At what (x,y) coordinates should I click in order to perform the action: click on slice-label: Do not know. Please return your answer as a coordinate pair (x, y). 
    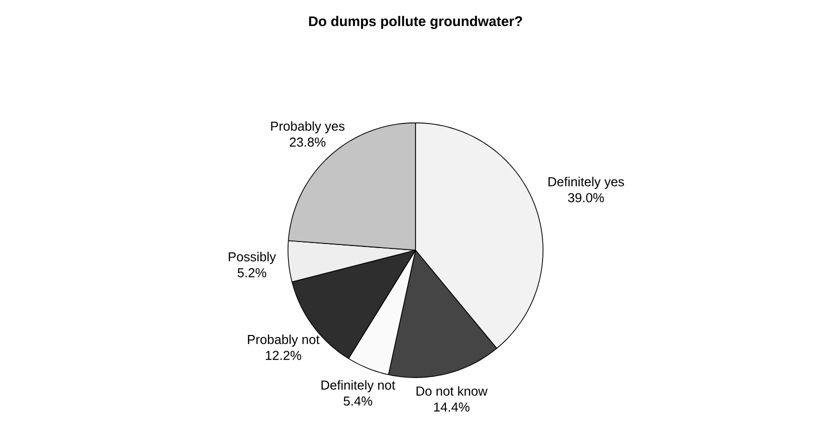
    Looking at the image, I should click on (452, 391).